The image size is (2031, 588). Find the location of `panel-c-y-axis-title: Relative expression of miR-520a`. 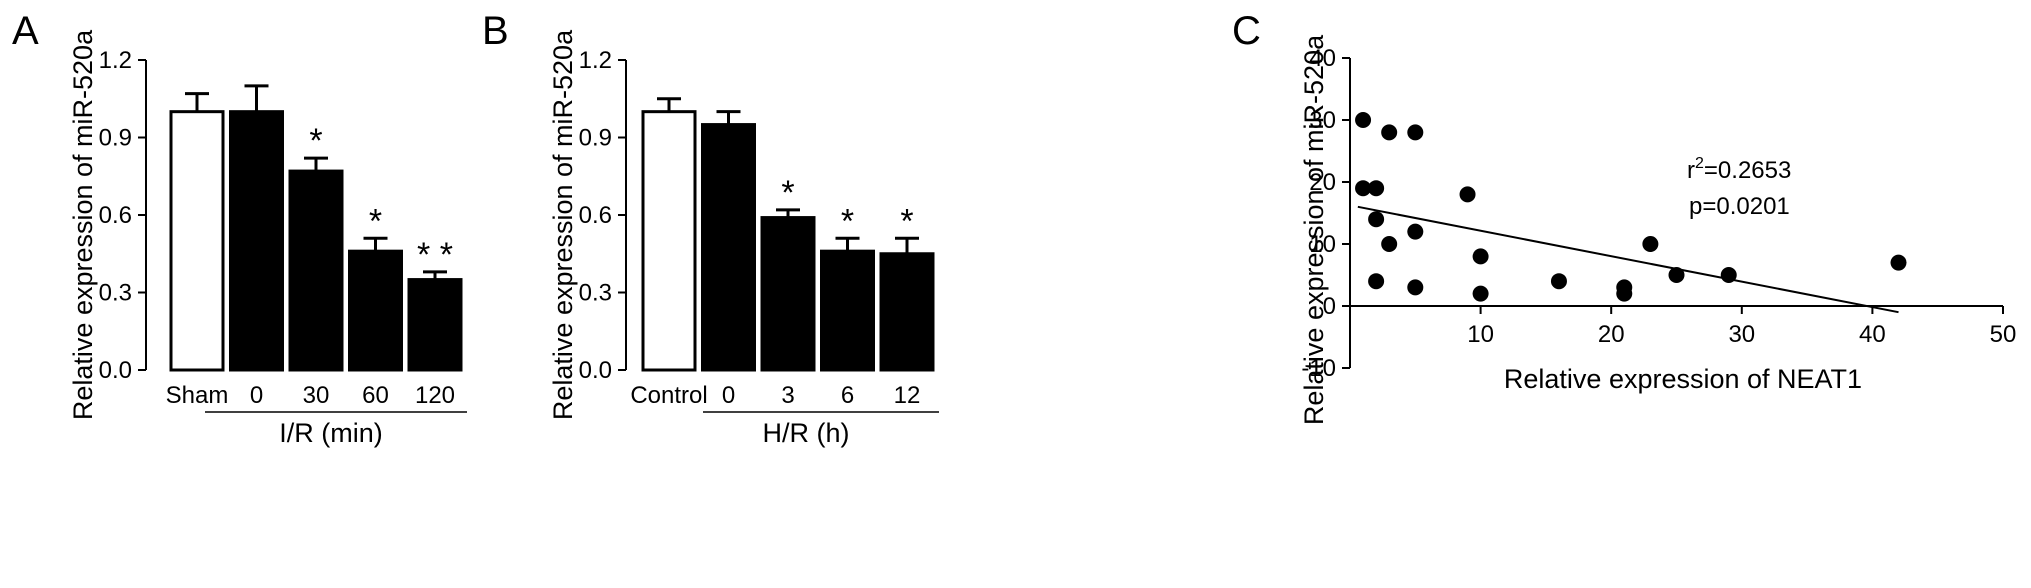

panel-c-y-axis-title: Relative expression of miR-520a is located at coordinates (1314, 229).